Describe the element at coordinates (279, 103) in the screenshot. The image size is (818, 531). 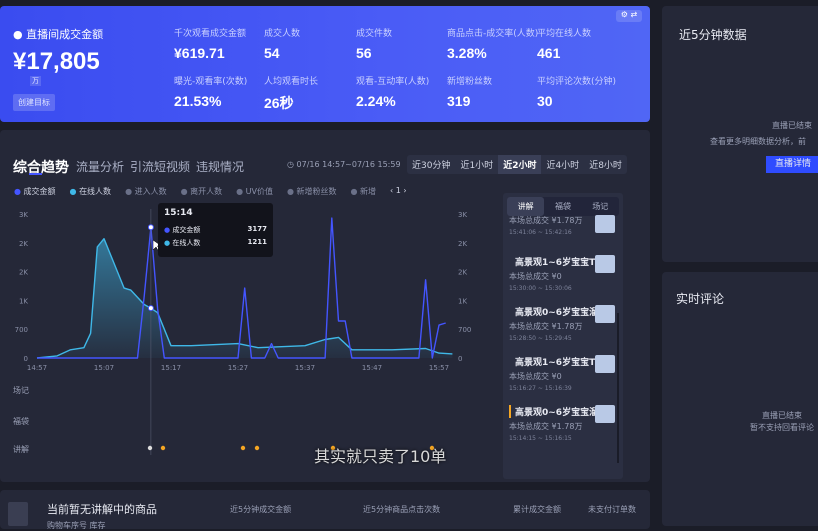
I see `metric-value: 26秒` at that location.